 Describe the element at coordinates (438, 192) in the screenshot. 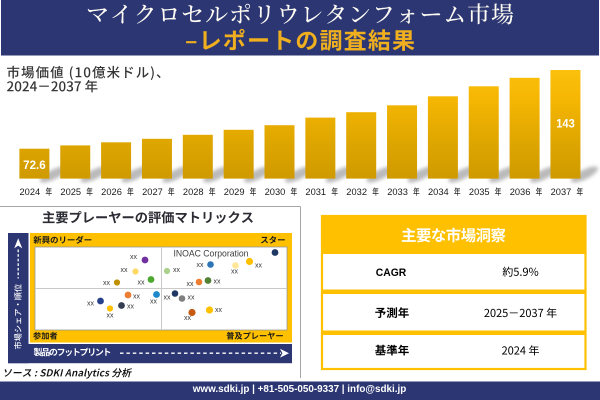

I see `svg-text: 2034` at that location.